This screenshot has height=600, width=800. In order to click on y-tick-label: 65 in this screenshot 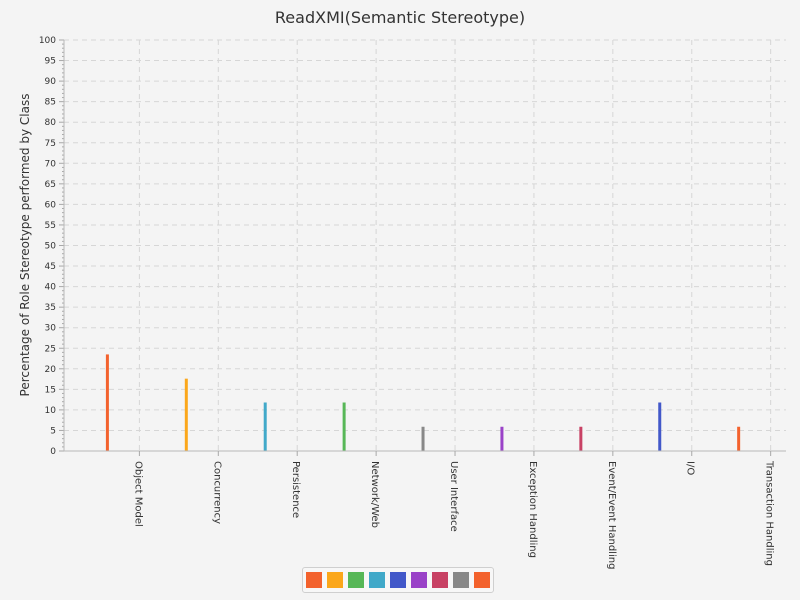, I will do `click(50, 185)`.